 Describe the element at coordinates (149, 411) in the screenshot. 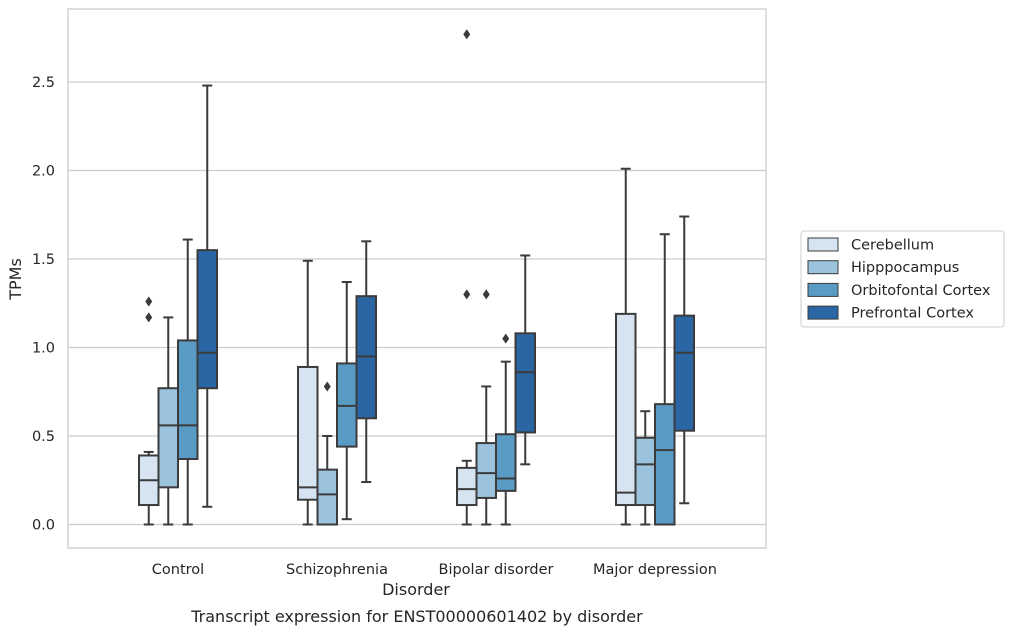

I see `box-cerebellum-control` at that location.